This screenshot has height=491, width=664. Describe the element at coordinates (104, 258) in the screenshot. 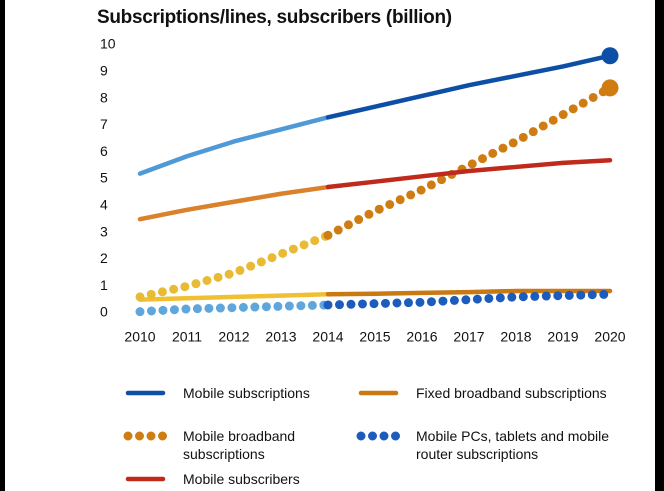

I see `y-tick-label: 2` at that location.